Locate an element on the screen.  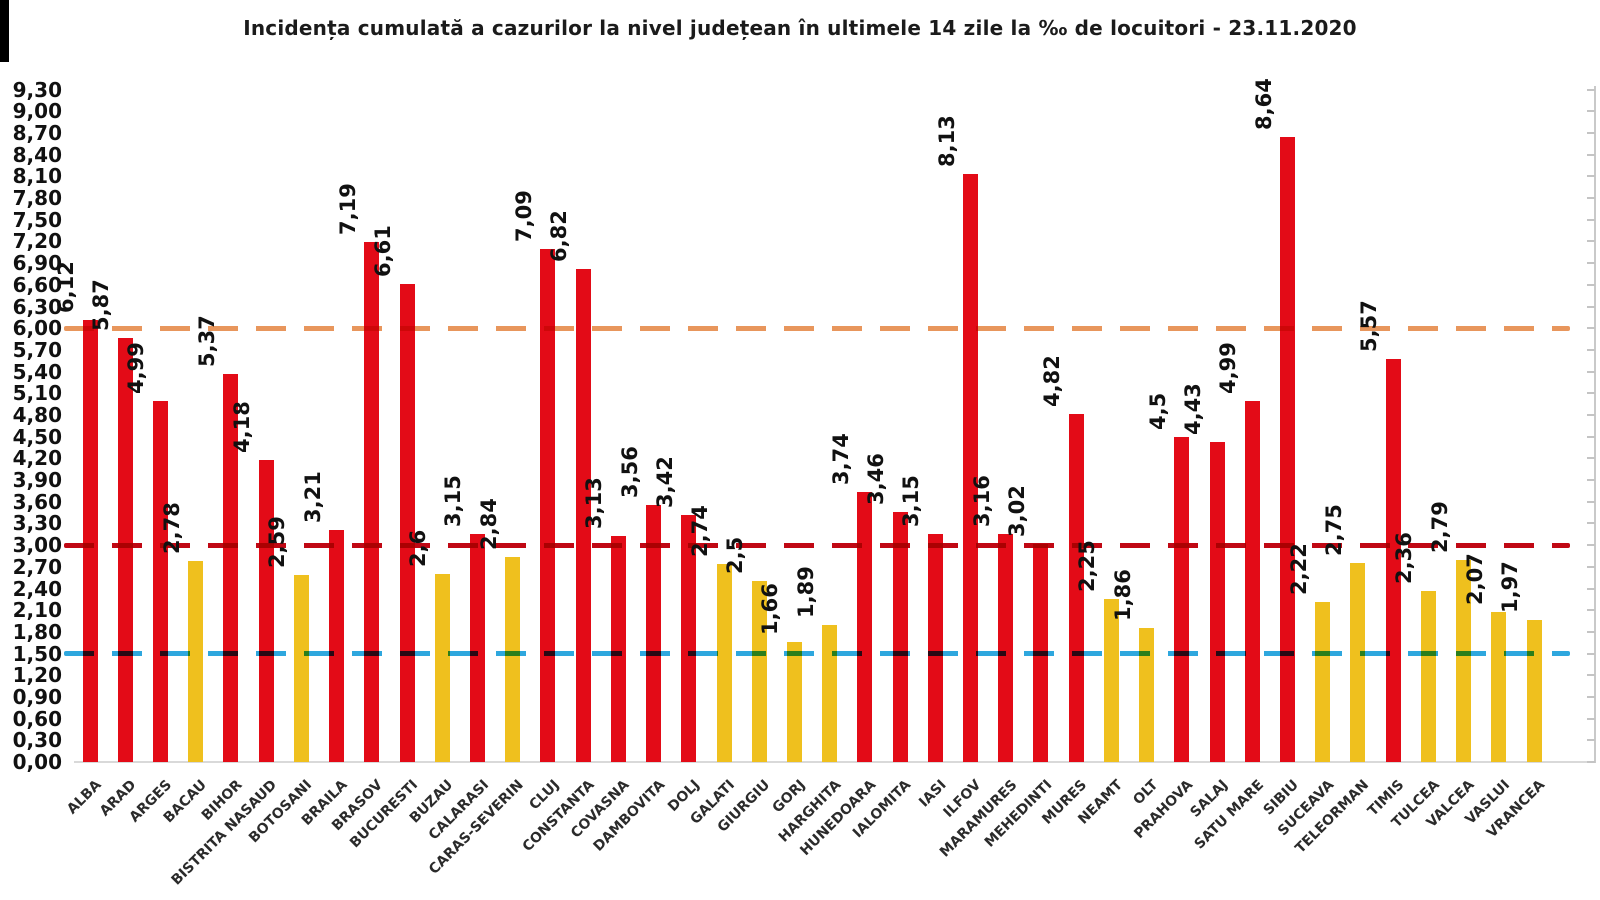
y-axis-label: 0,30 is located at coordinates (37, 740).